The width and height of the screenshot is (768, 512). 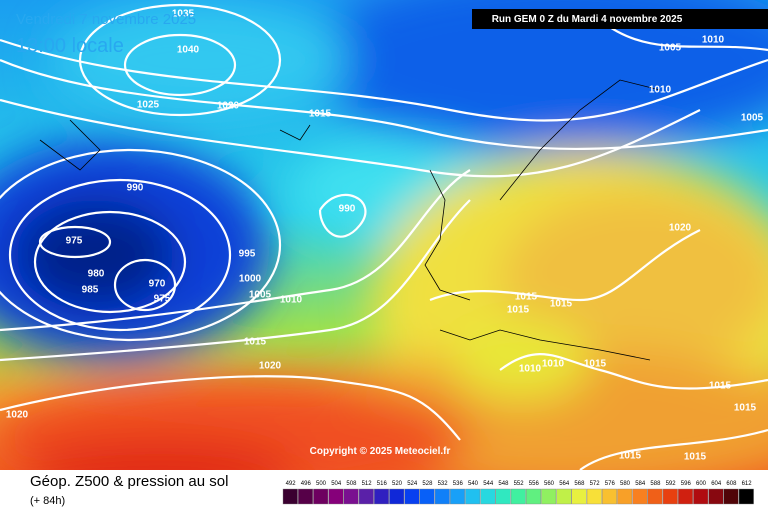 What do you see at coordinates (90, 290) in the screenshot?
I see `isobar-label: 985` at bounding box center [90, 290].